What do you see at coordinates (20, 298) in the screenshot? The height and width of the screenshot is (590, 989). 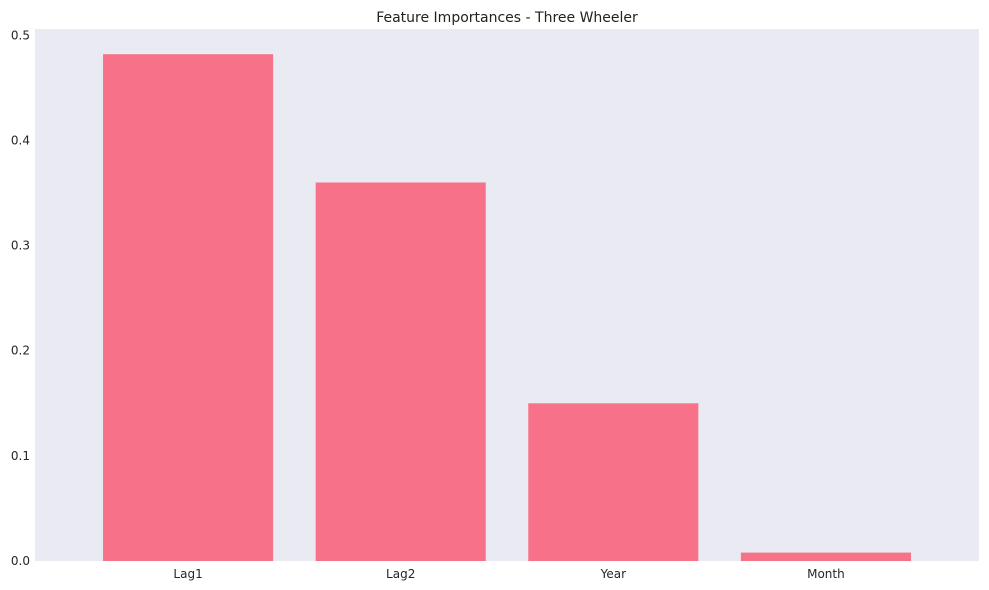 I see `y-tick-labels: 0.0 0.1 0.2 0.3 0.4 0.5` at bounding box center [20, 298].